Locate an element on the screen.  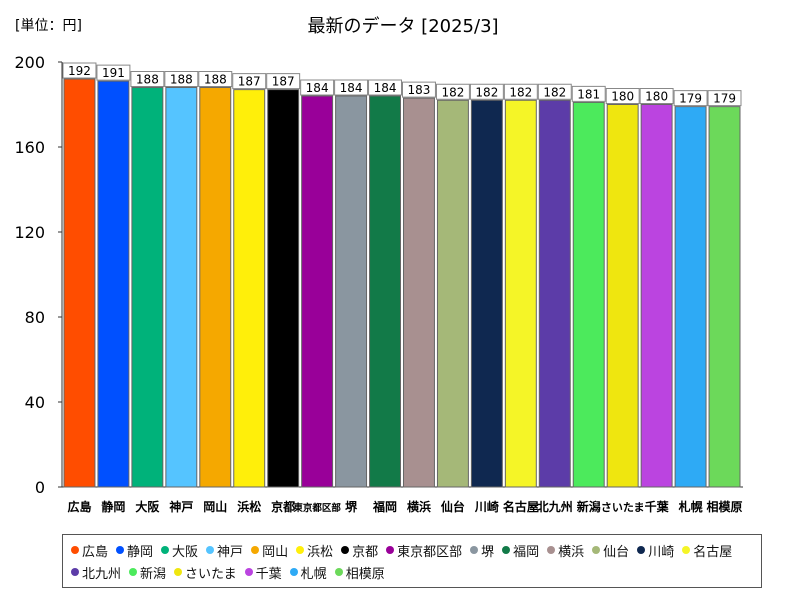
legend-item: 広島 is located at coordinates (89, 550).